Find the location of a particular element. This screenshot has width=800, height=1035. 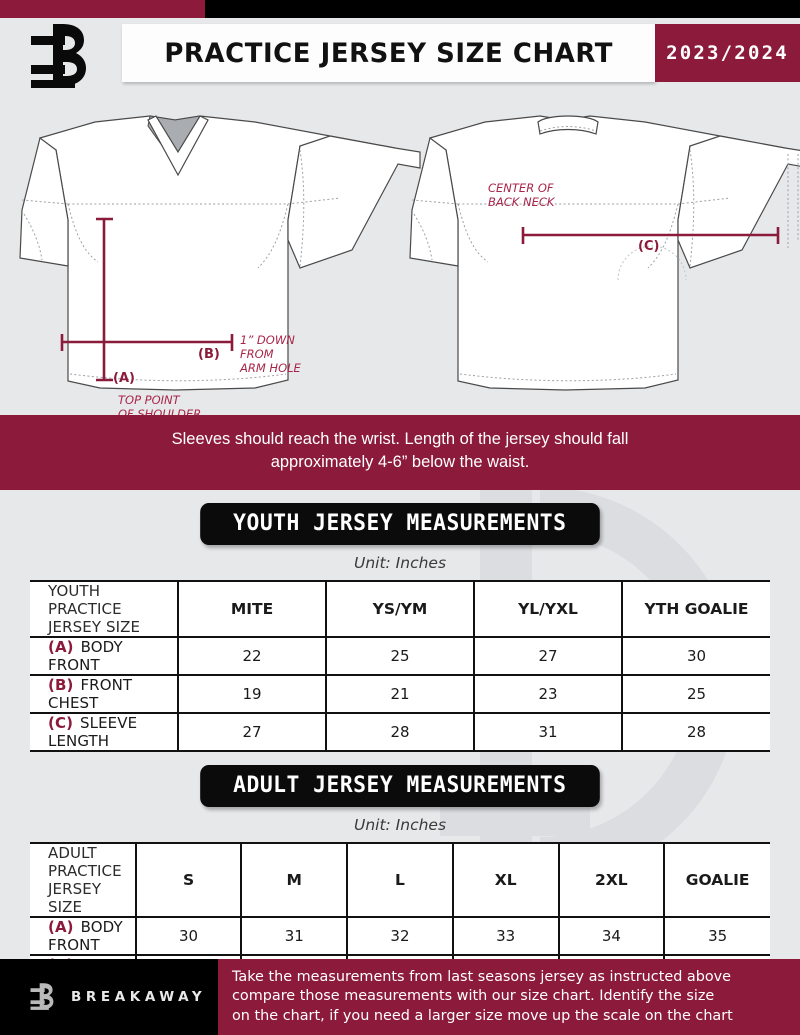

adult-a-s: 30 is located at coordinates (188, 935).